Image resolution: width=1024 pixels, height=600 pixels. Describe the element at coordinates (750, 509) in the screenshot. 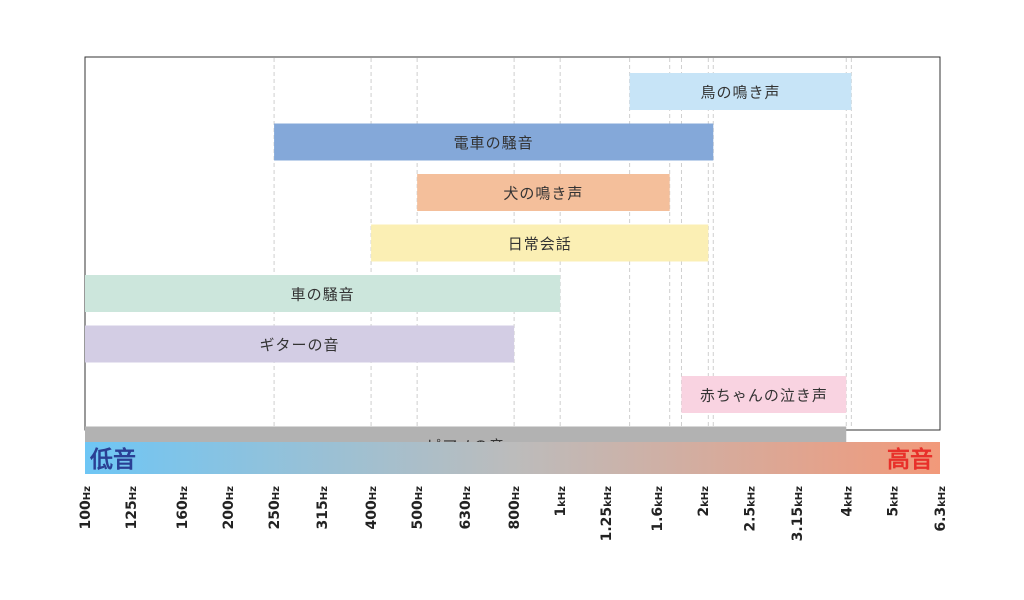

I see `tick-label: 2.5kHz` at that location.